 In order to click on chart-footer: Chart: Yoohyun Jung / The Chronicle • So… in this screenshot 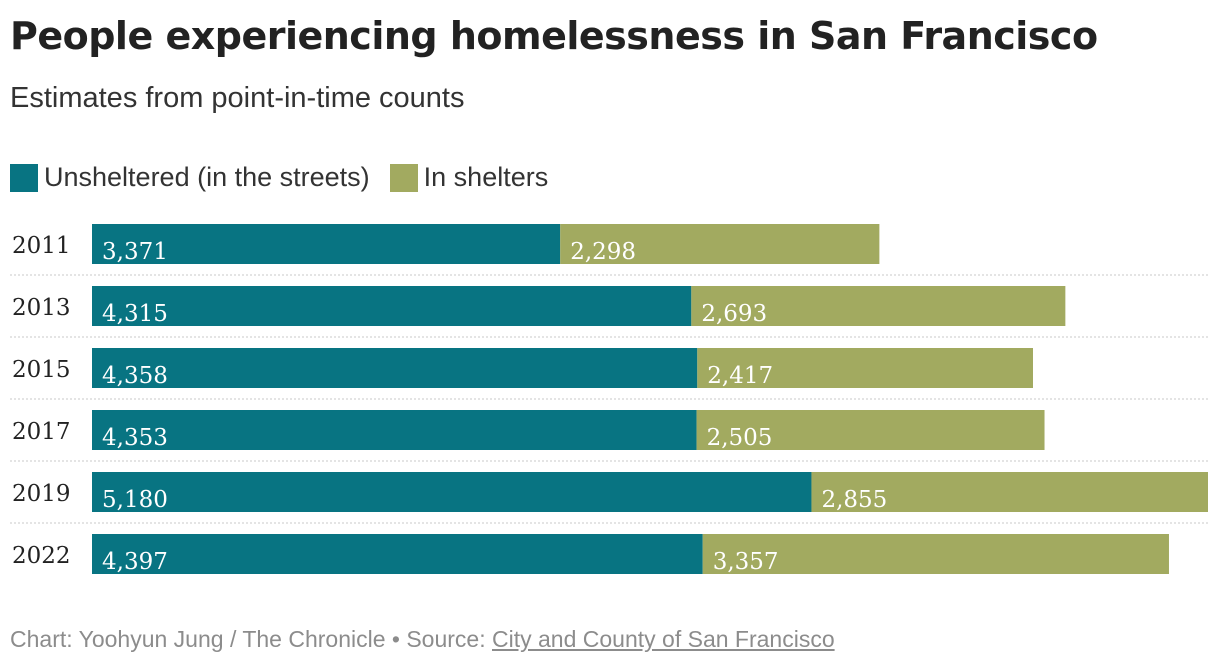, I will do `click(422, 639)`.